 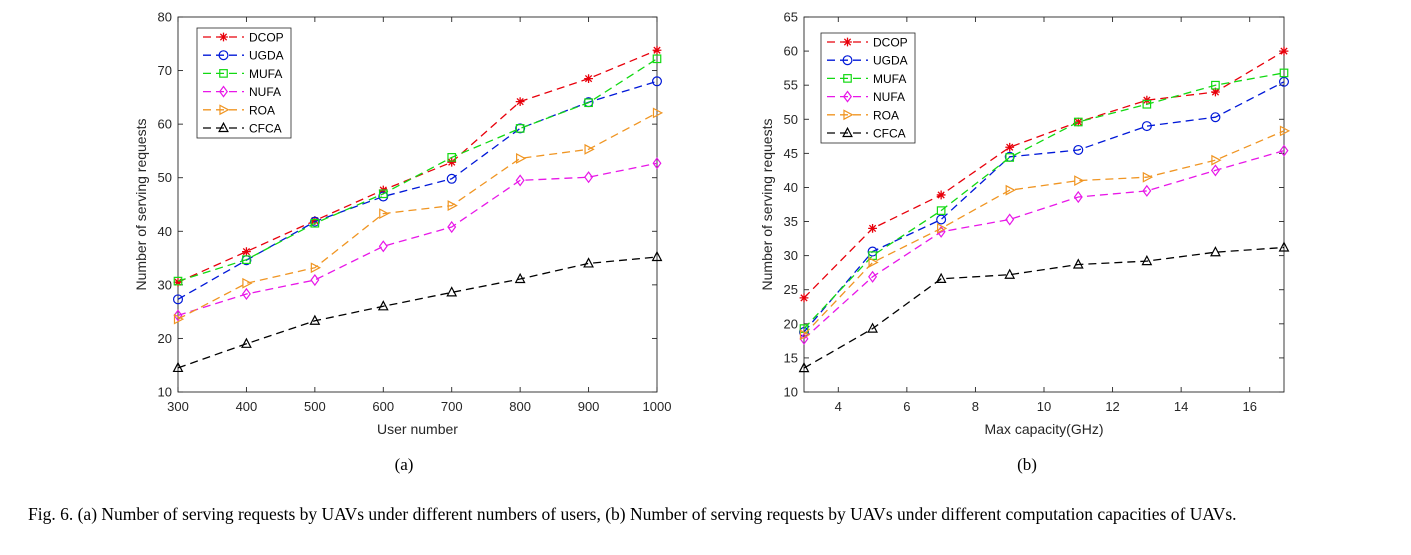 I want to click on x-tick-label: 10, so click(x=1044, y=406).